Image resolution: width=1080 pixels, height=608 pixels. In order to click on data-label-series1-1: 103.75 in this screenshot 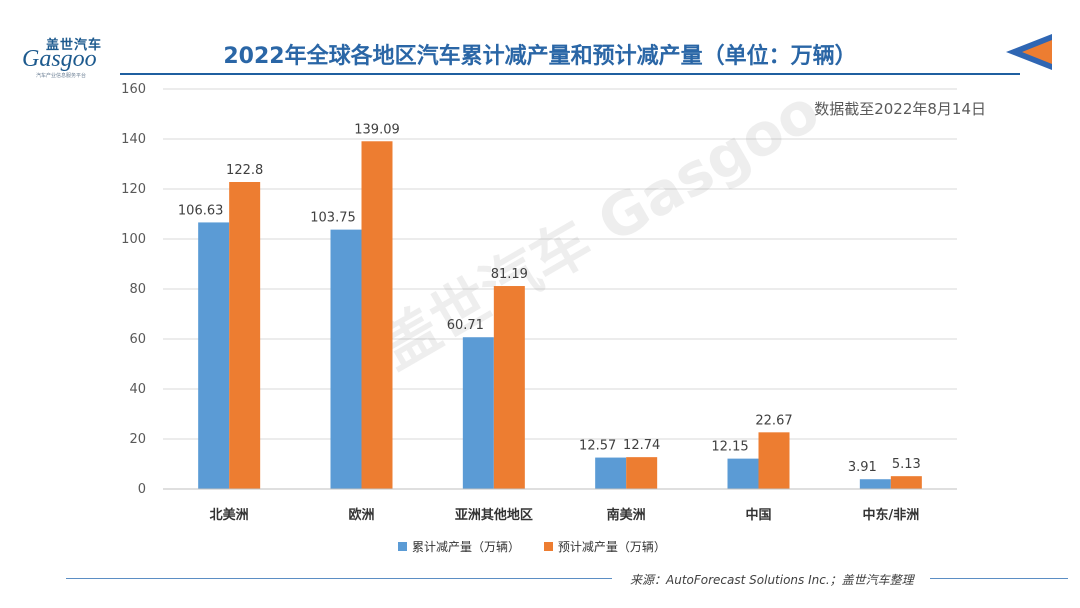, I will do `click(333, 218)`.